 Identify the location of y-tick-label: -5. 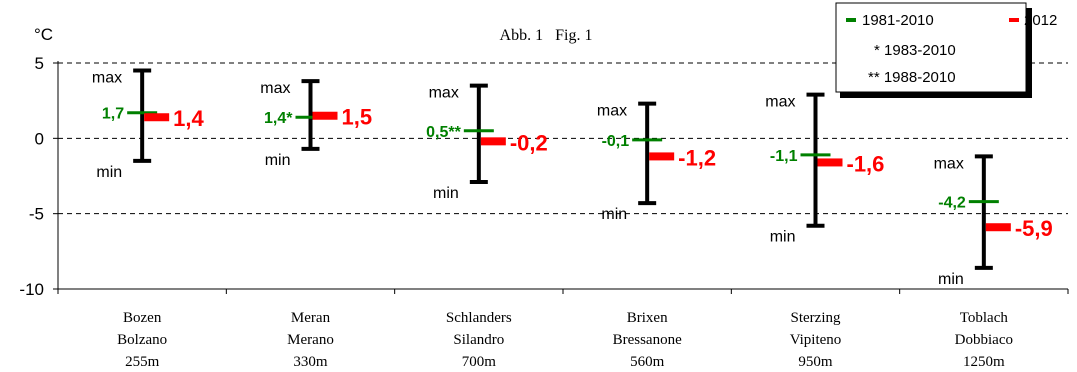
(36, 214).